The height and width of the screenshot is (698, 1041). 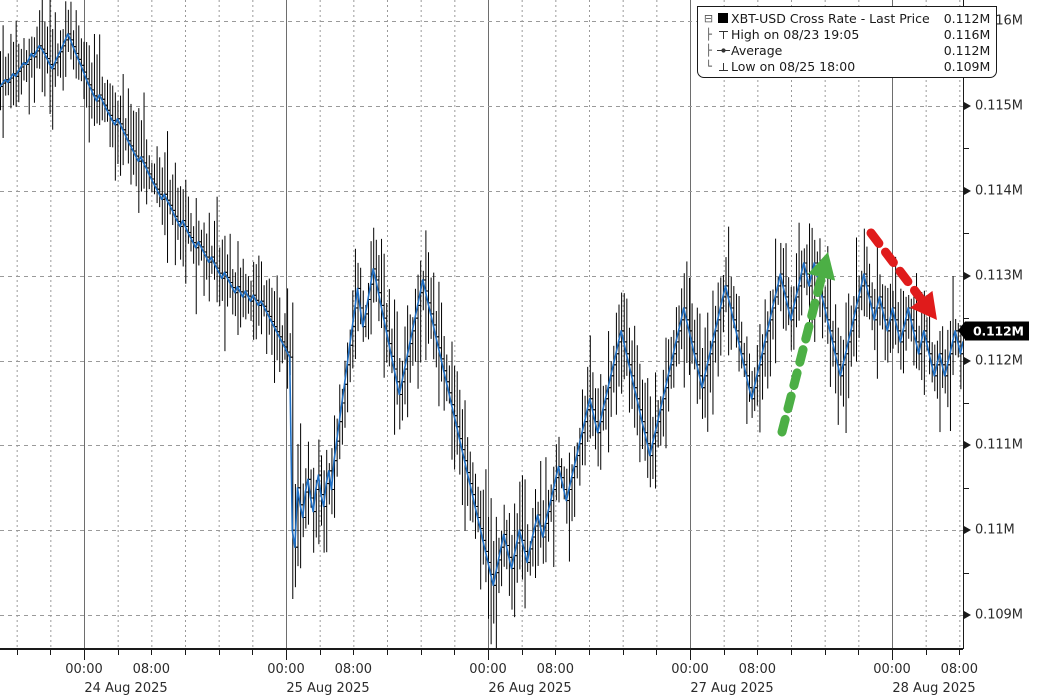 I want to click on legend-row: ├ Average 0.112M, so click(x=846, y=50).